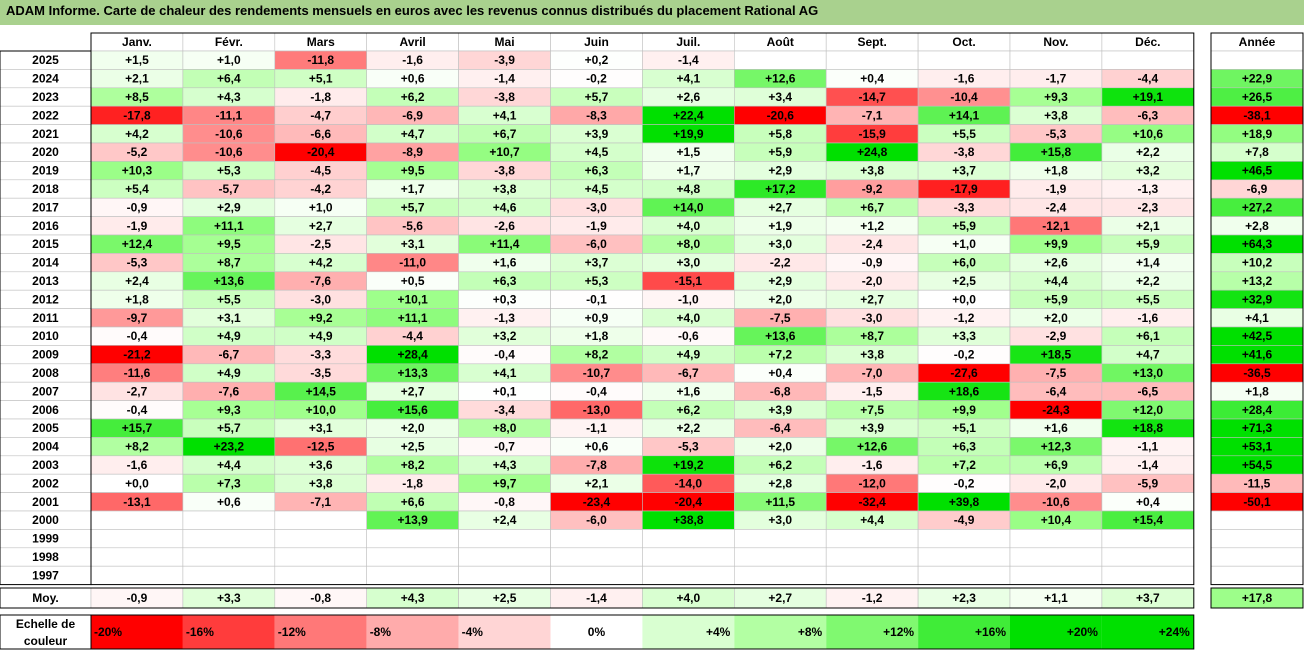  I want to click on heatmap-value: +14,1, so click(964, 115).